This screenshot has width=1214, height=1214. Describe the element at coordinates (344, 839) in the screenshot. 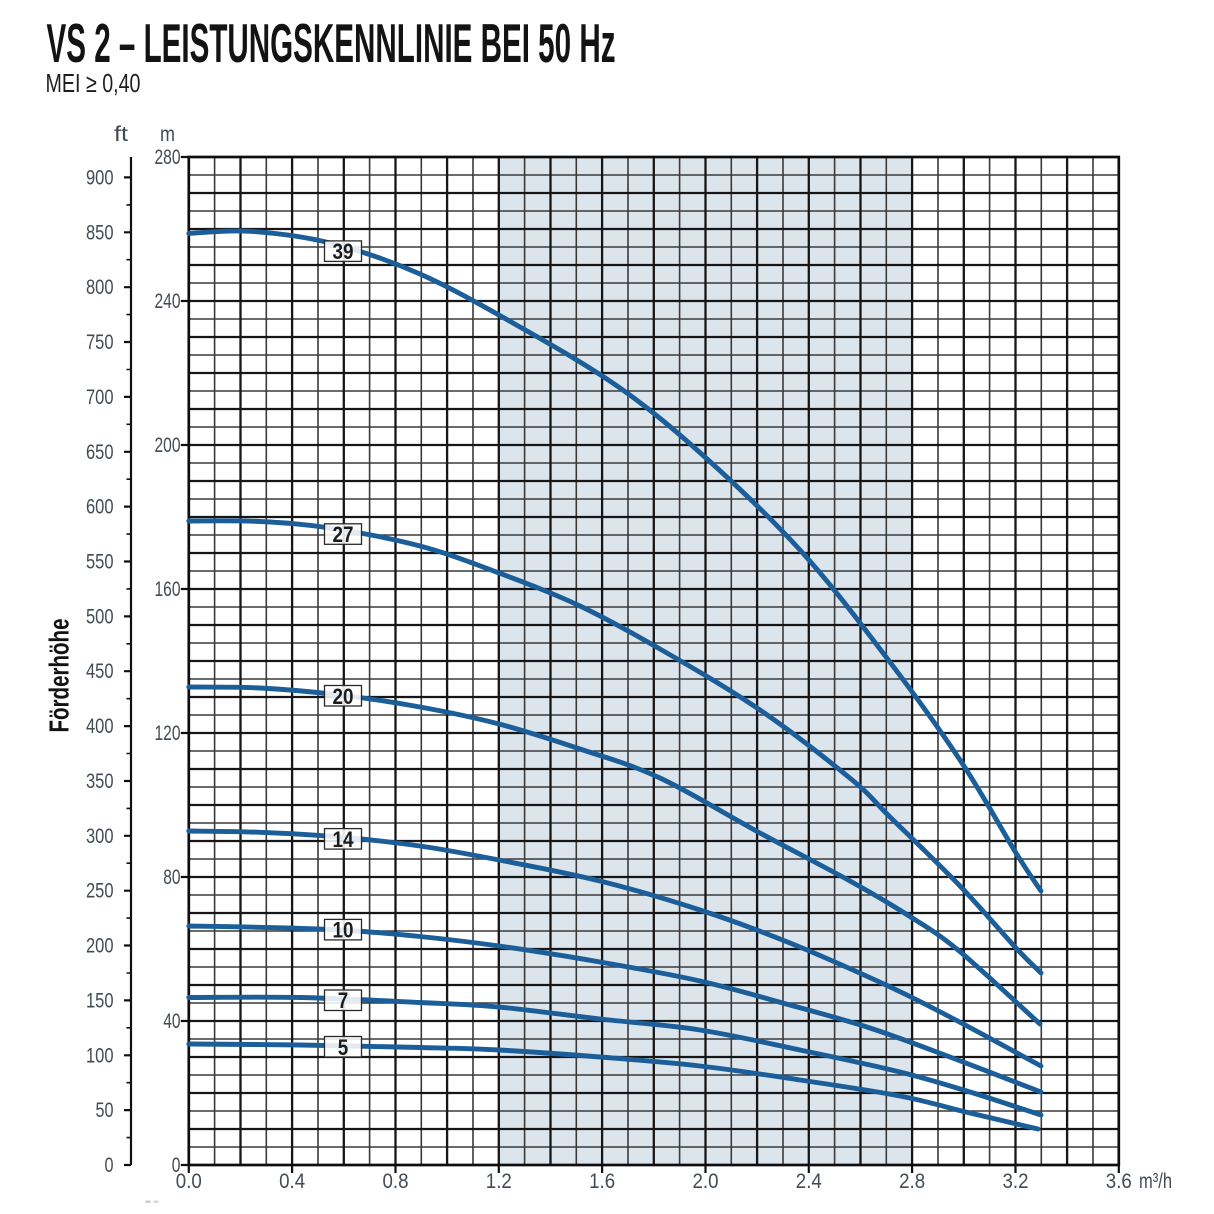

I see `svg-text: 14` at that location.